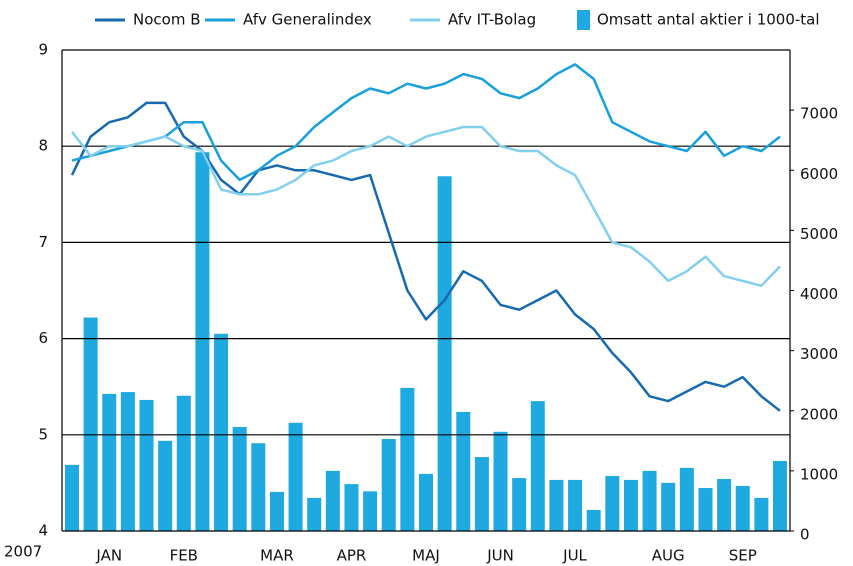  What do you see at coordinates (805, 535) in the screenshot?
I see `y2-tick-label: 0` at bounding box center [805, 535].